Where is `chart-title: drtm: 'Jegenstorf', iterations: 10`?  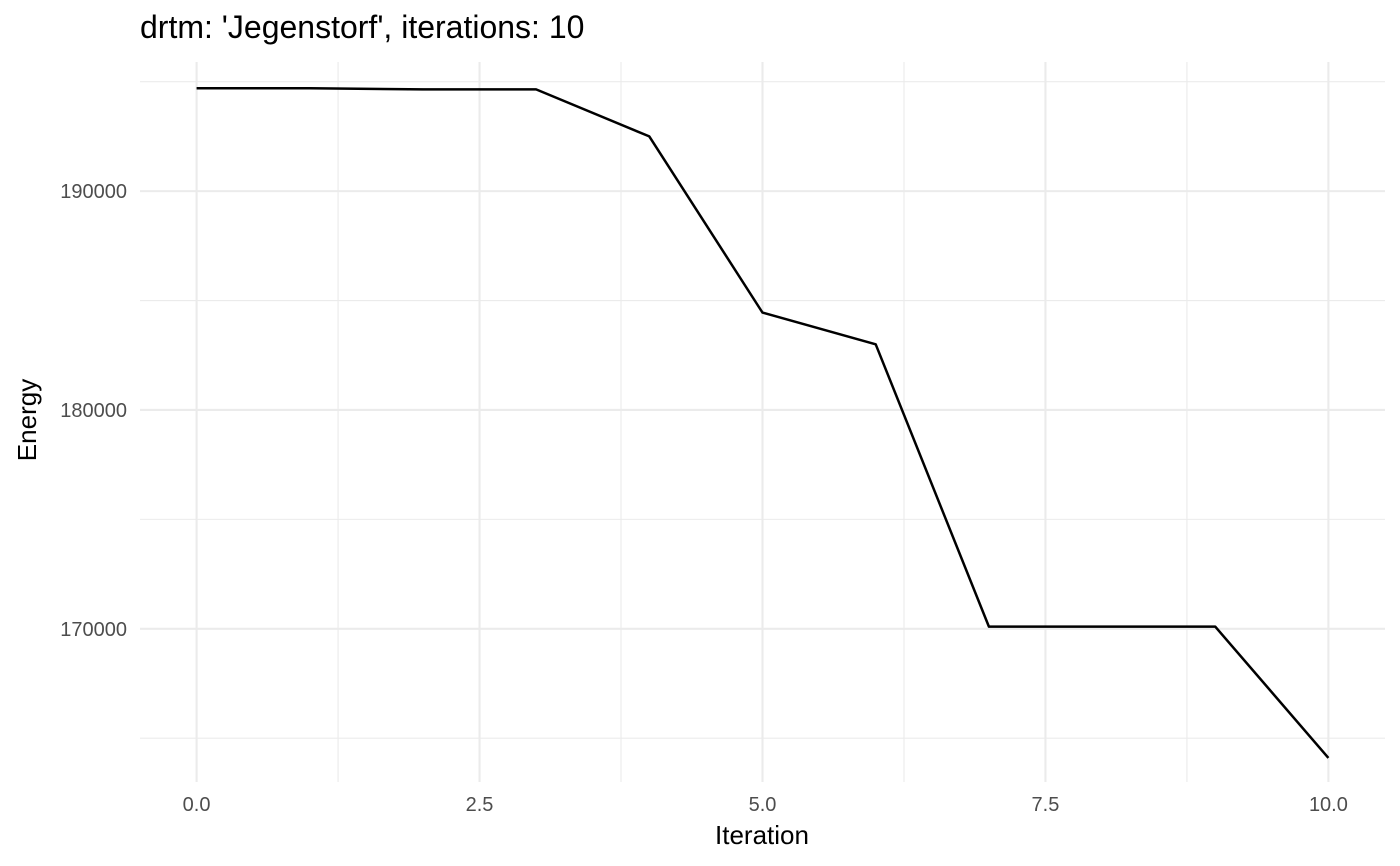 chart-title: drtm: 'Jegenstorf', iterations: 10 is located at coordinates (362, 27).